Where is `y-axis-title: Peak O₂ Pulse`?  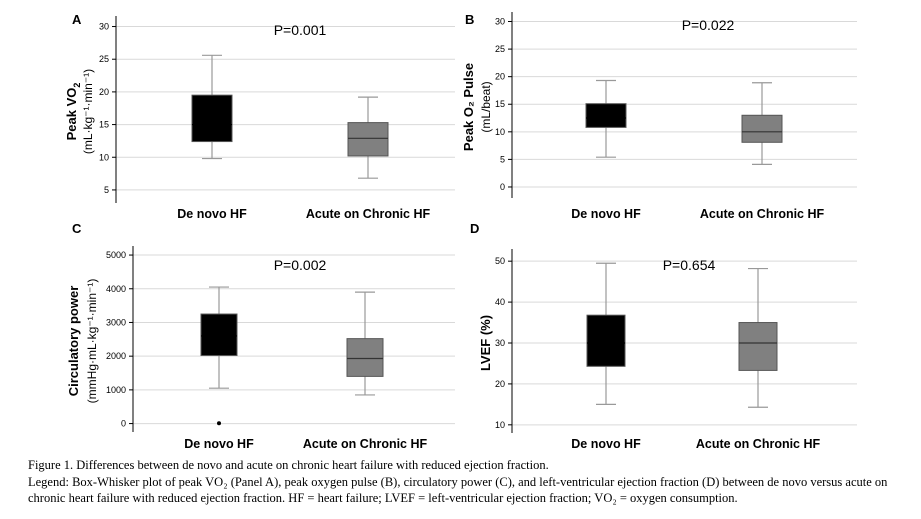
y-axis-title: Peak O₂ Pulse is located at coordinates (468, 107).